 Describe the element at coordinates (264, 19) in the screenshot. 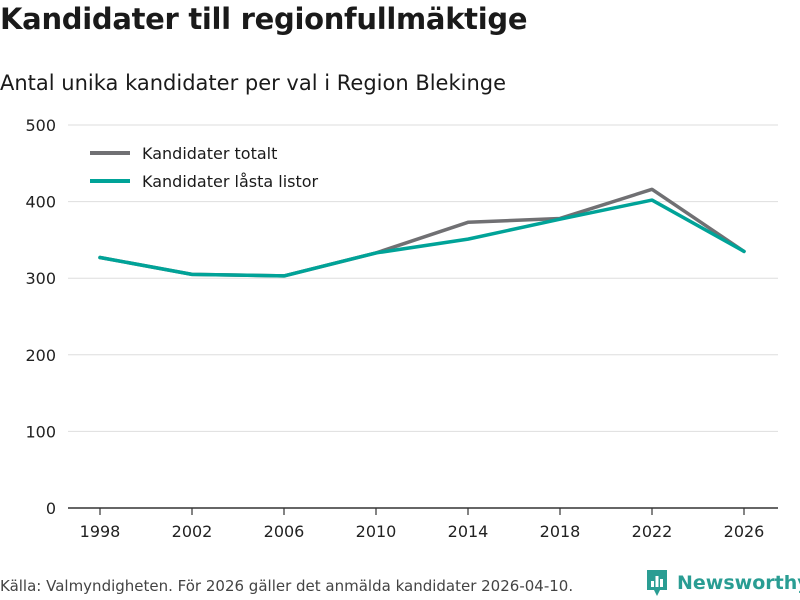

I see `chart-title: Kandidater till regionfullmäktige` at that location.